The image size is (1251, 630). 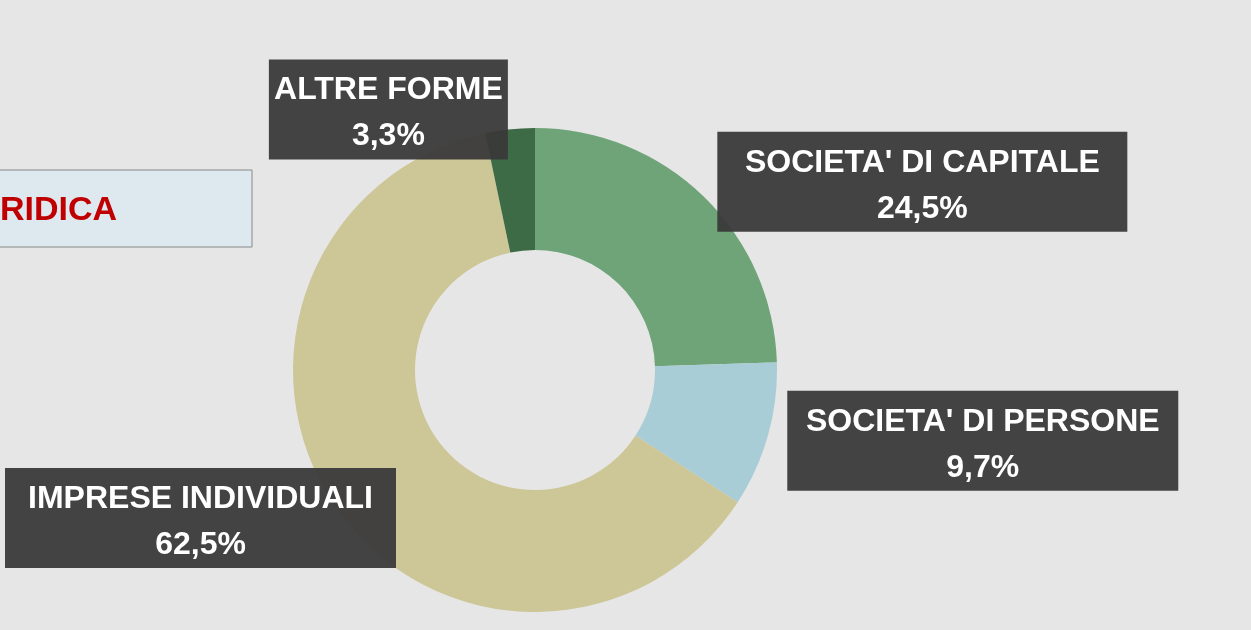 What do you see at coordinates (200, 496) in the screenshot?
I see `slice-label: IMPRESE INDIVIDUALI` at bounding box center [200, 496].